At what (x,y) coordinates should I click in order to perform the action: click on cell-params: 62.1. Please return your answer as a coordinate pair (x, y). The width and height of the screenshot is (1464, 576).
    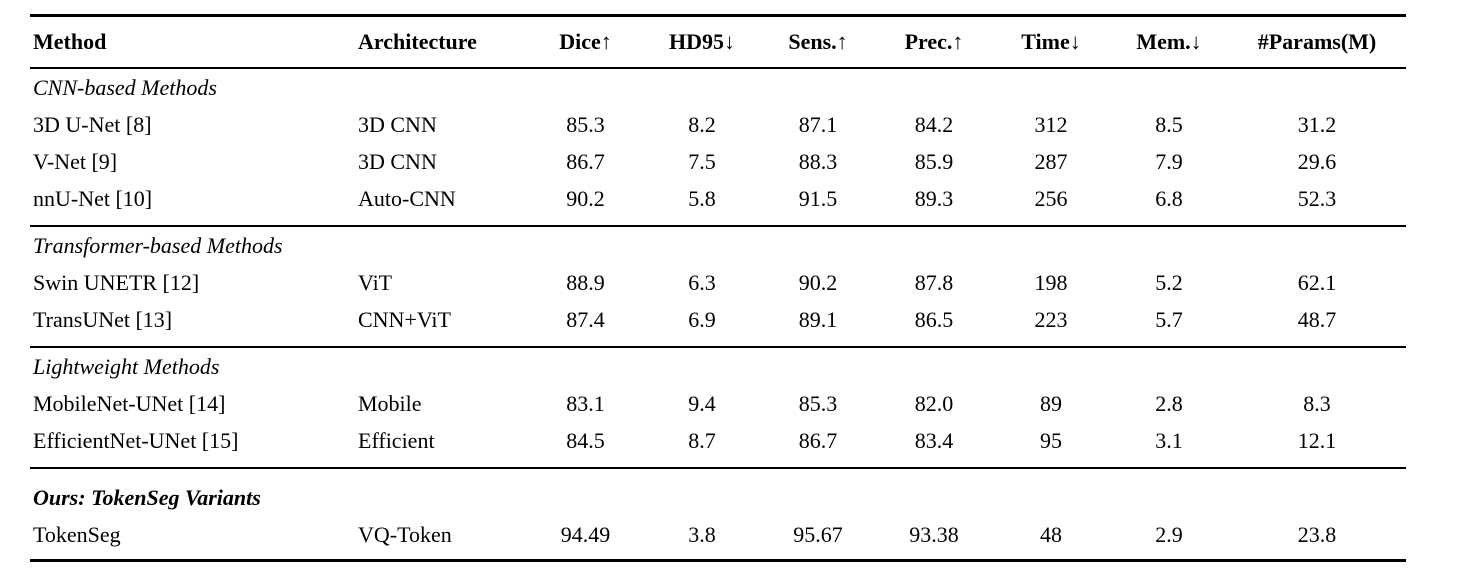
    Looking at the image, I should click on (1317, 282).